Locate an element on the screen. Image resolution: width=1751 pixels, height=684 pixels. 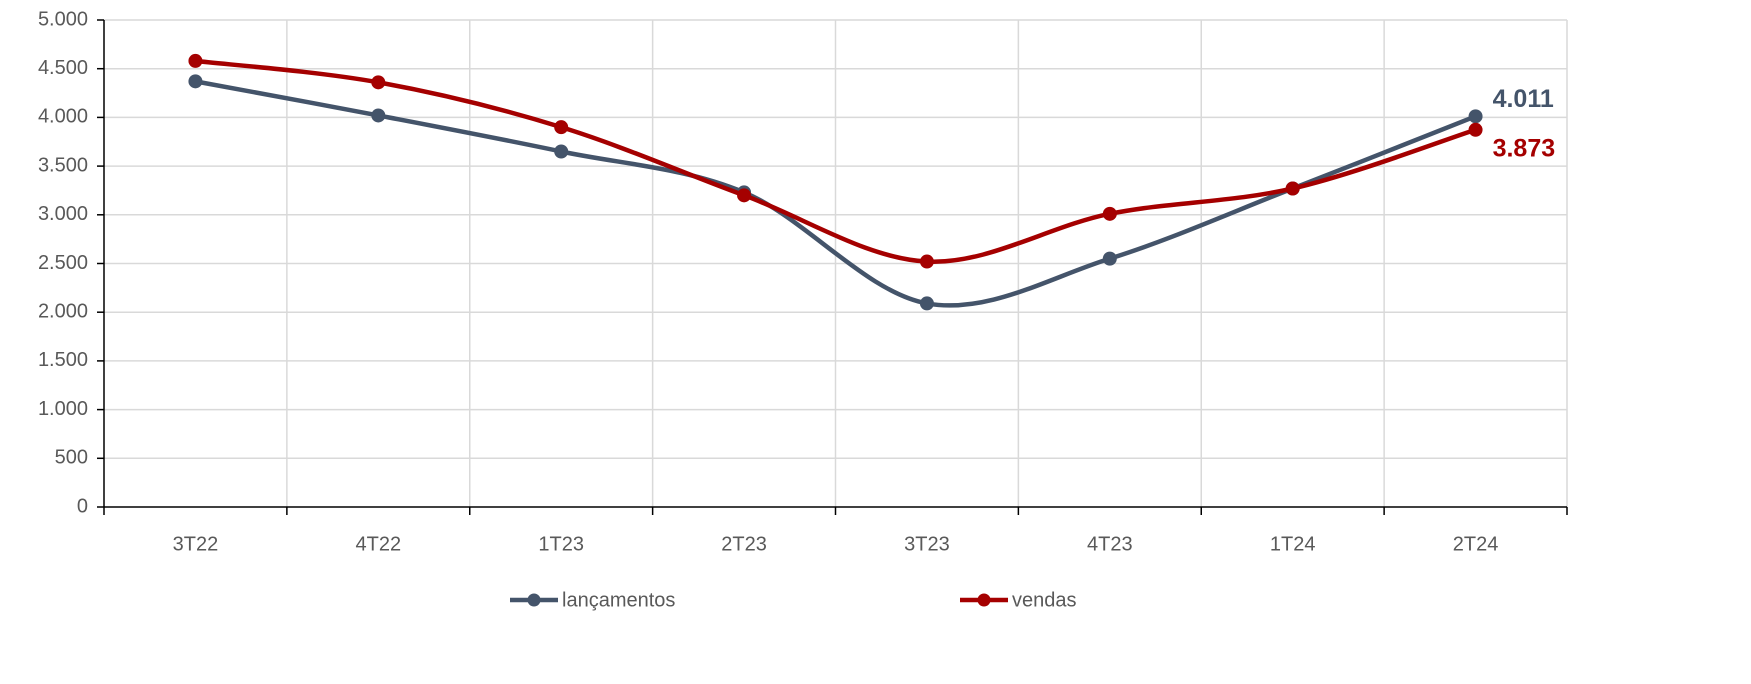
x-tick-label: 1T23 is located at coordinates (561, 544).